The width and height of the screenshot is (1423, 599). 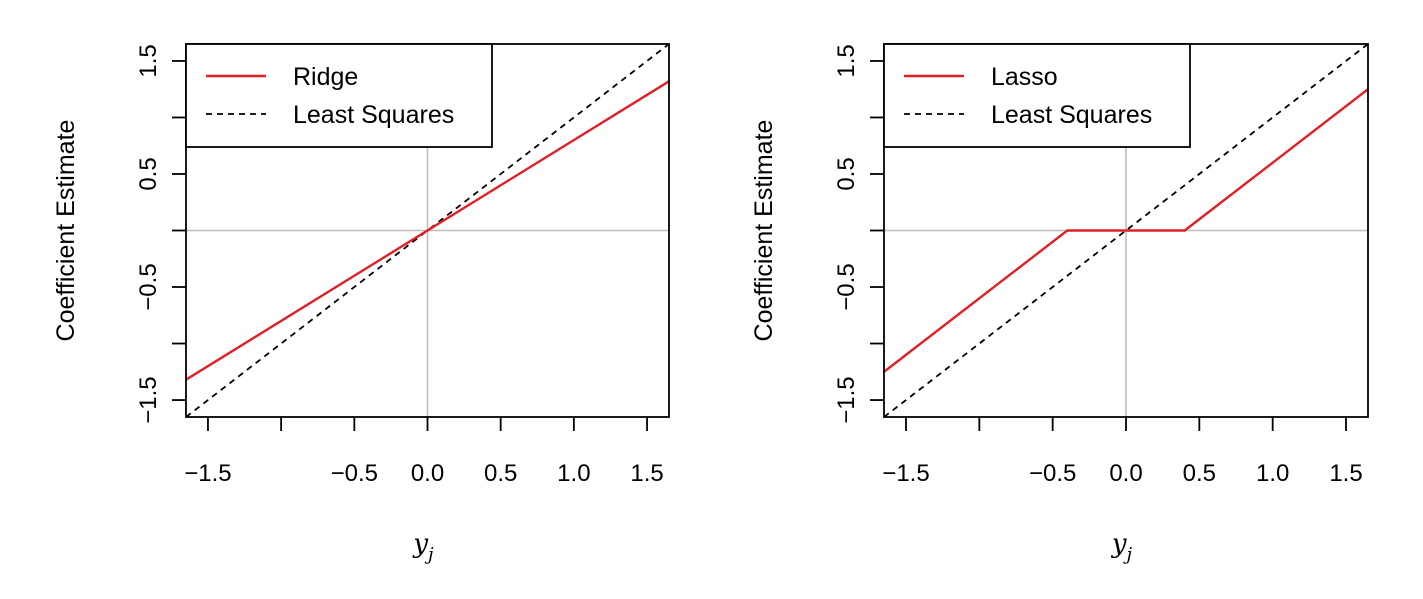 I want to click on legend-label: Ridge, so click(x=325, y=77).